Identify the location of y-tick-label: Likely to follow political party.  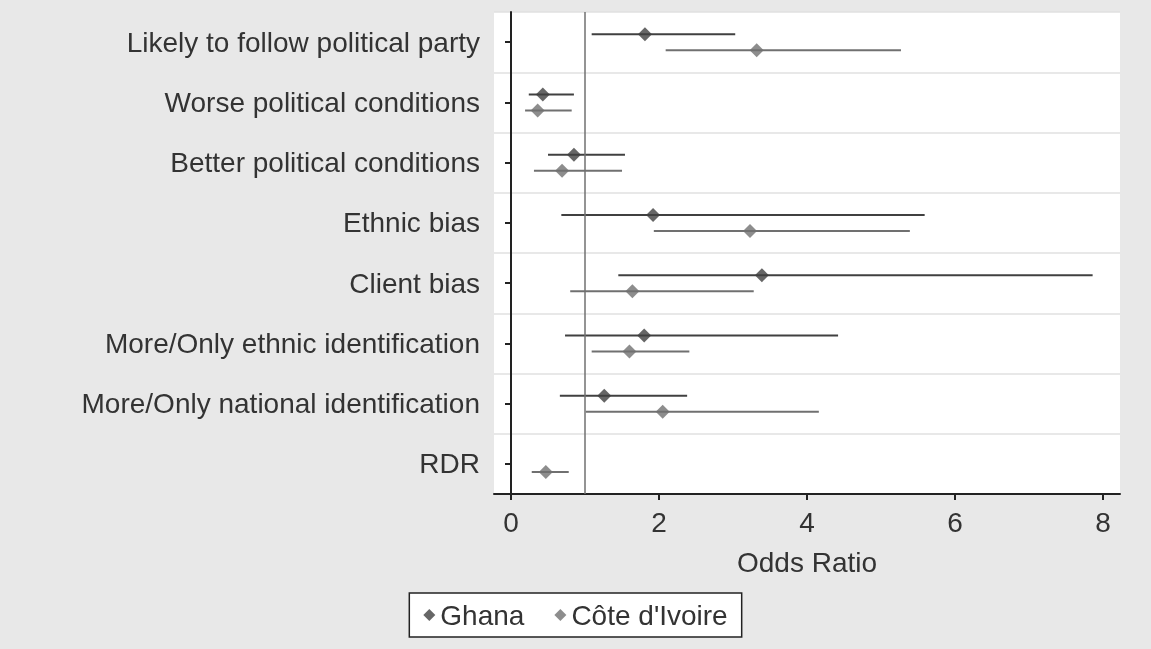
(303, 42).